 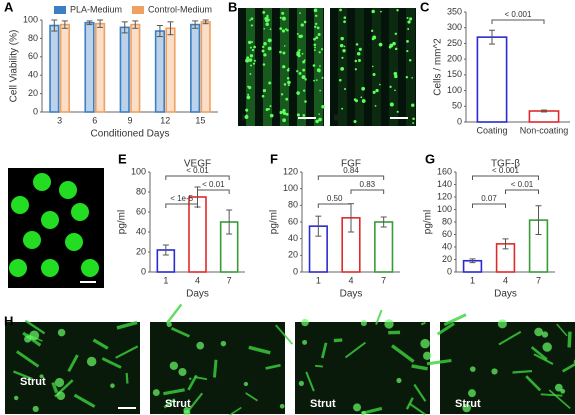 What do you see at coordinates (447, 259) in the screenshot?
I see `y-tick-label: 20` at bounding box center [447, 259].